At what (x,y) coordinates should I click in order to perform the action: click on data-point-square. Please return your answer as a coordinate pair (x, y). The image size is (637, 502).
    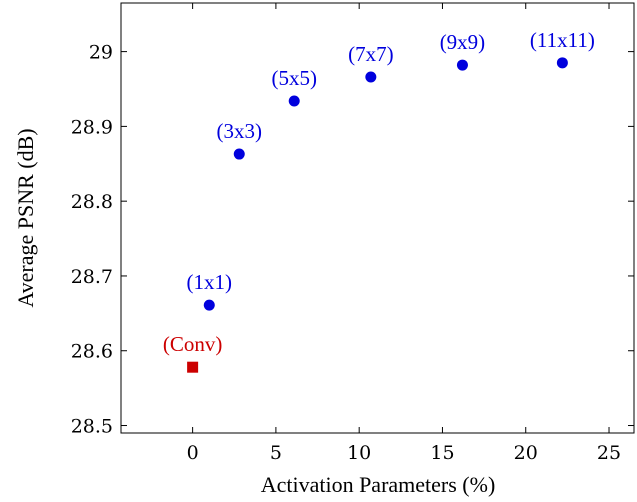
    Looking at the image, I should click on (193, 367).